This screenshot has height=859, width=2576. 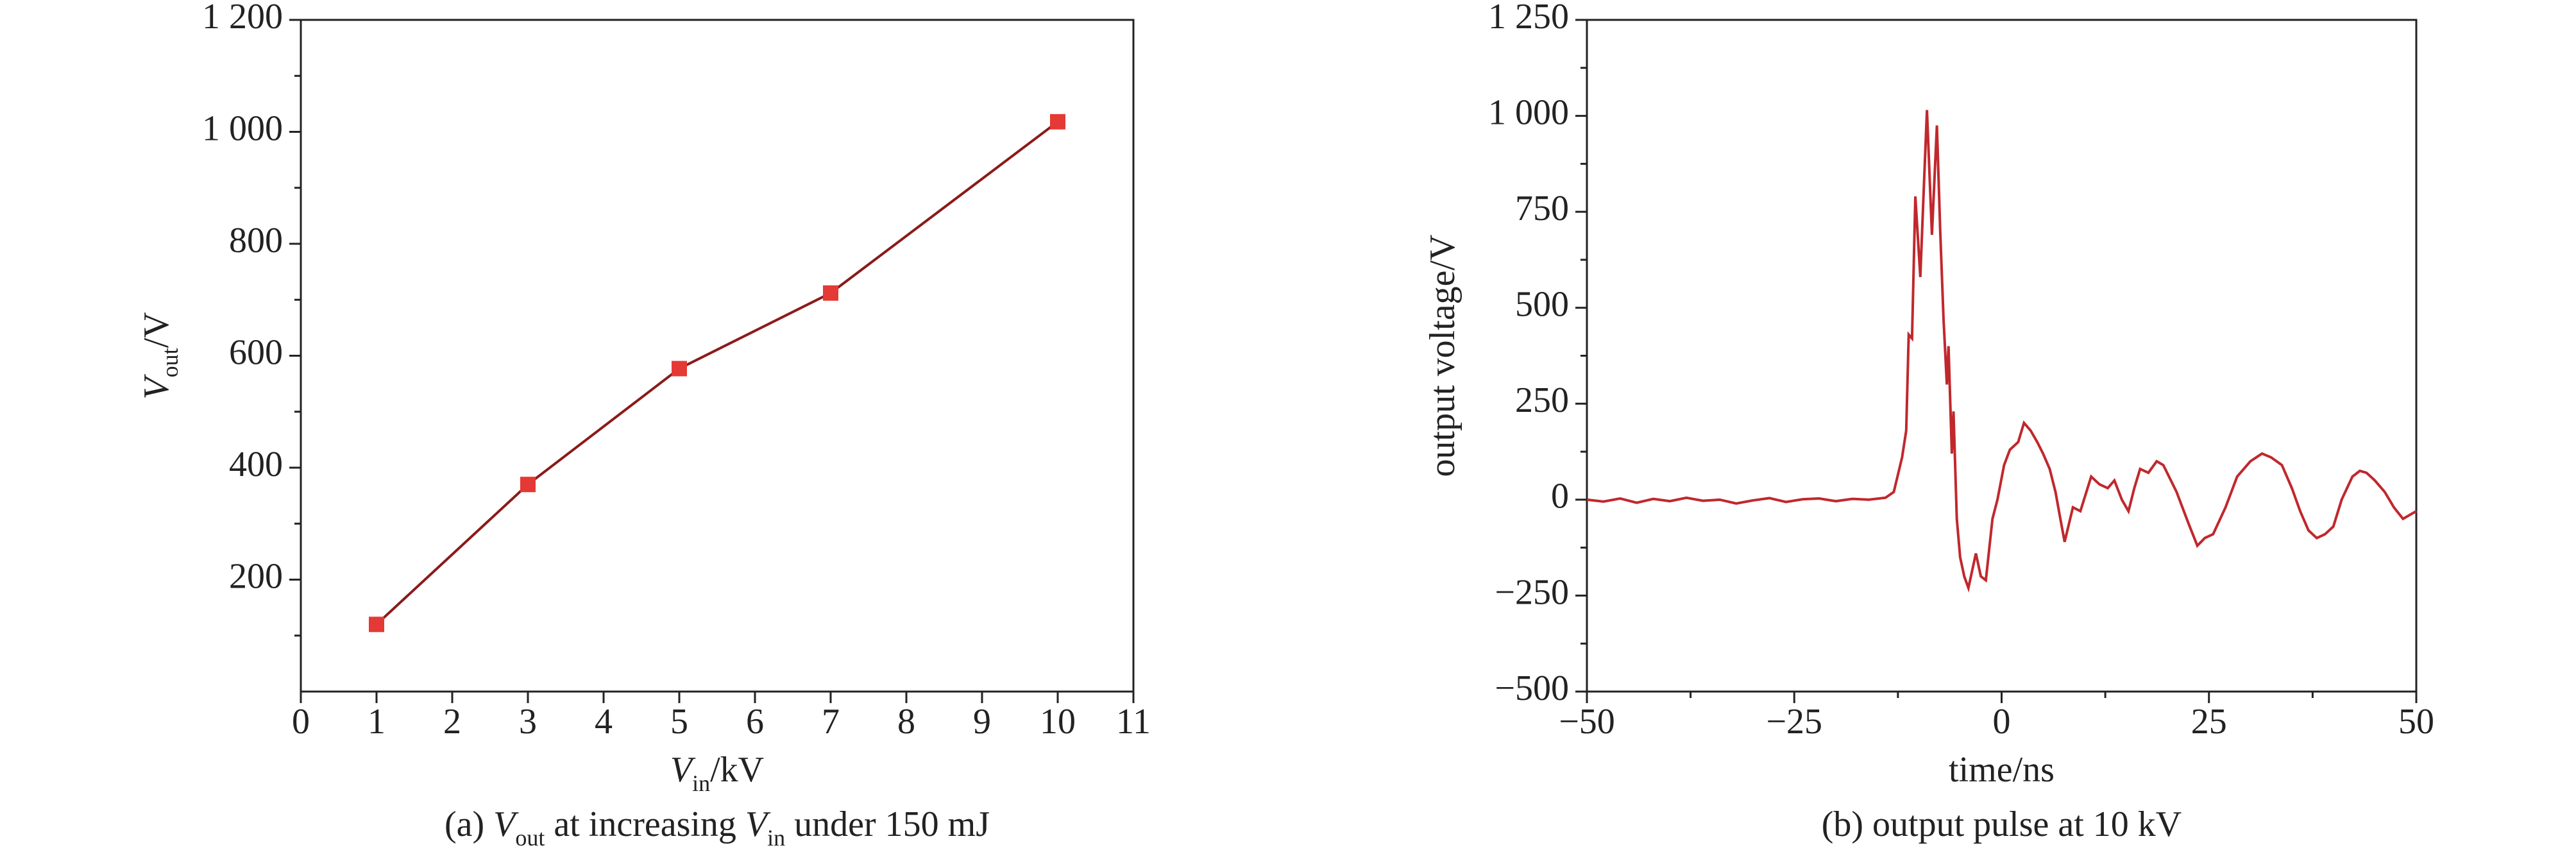 What do you see at coordinates (256, 464) in the screenshot?
I see `y-tick-label: 400` at bounding box center [256, 464].